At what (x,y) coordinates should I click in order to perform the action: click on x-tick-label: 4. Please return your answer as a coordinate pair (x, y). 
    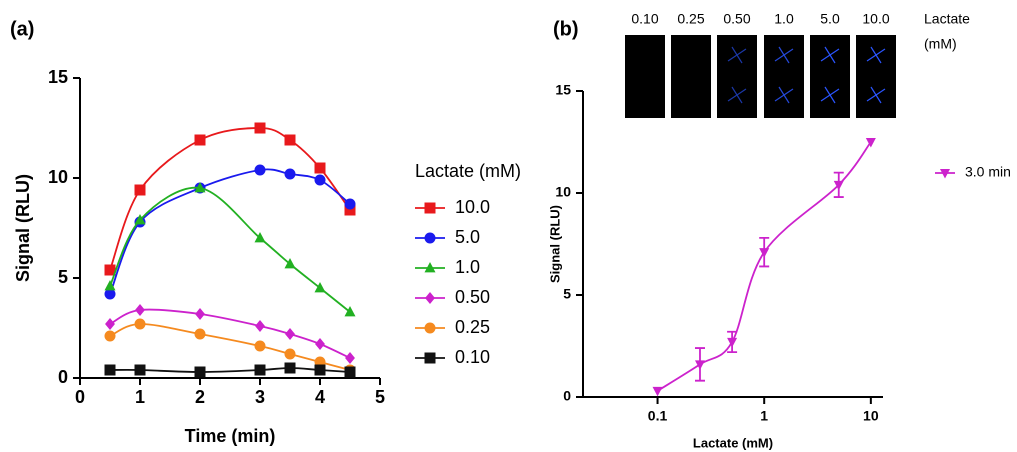
    Looking at the image, I should click on (320, 397).